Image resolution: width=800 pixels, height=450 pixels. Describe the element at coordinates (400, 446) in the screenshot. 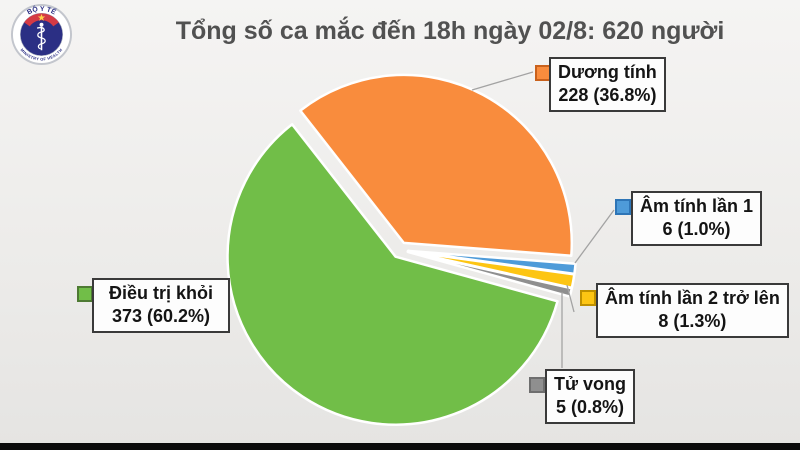

I see `bottom-black-bar` at that location.